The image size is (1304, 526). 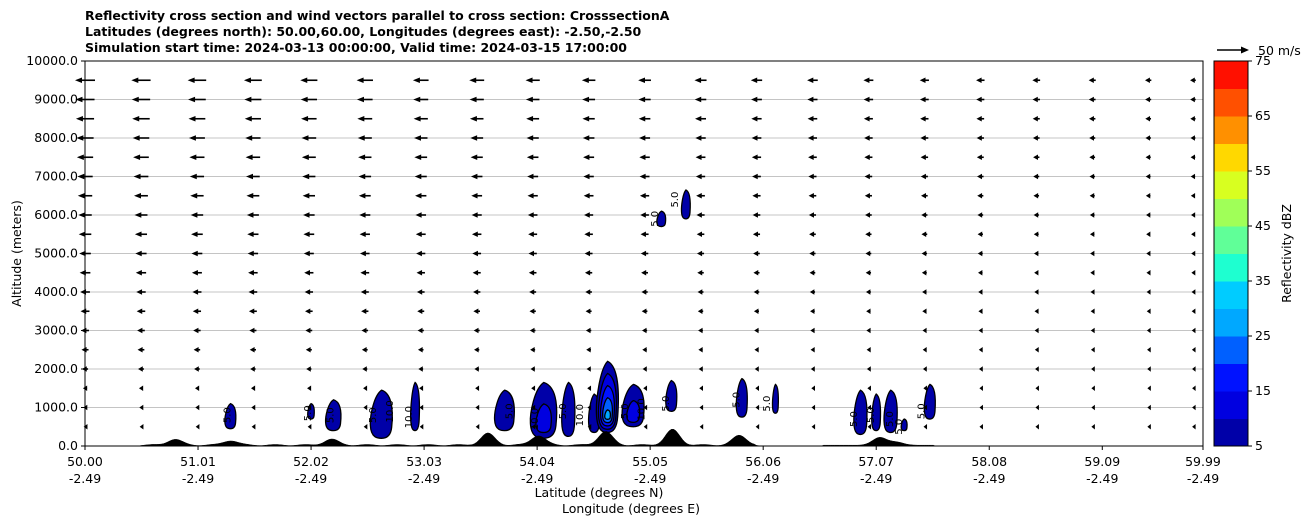 I want to click on y-tick-label: 5000.0, so click(x=56, y=253).